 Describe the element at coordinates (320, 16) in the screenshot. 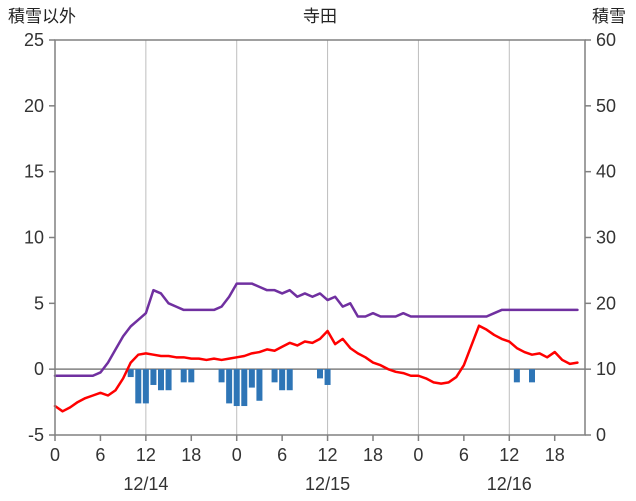

I see `chart-title: 寺田` at that location.